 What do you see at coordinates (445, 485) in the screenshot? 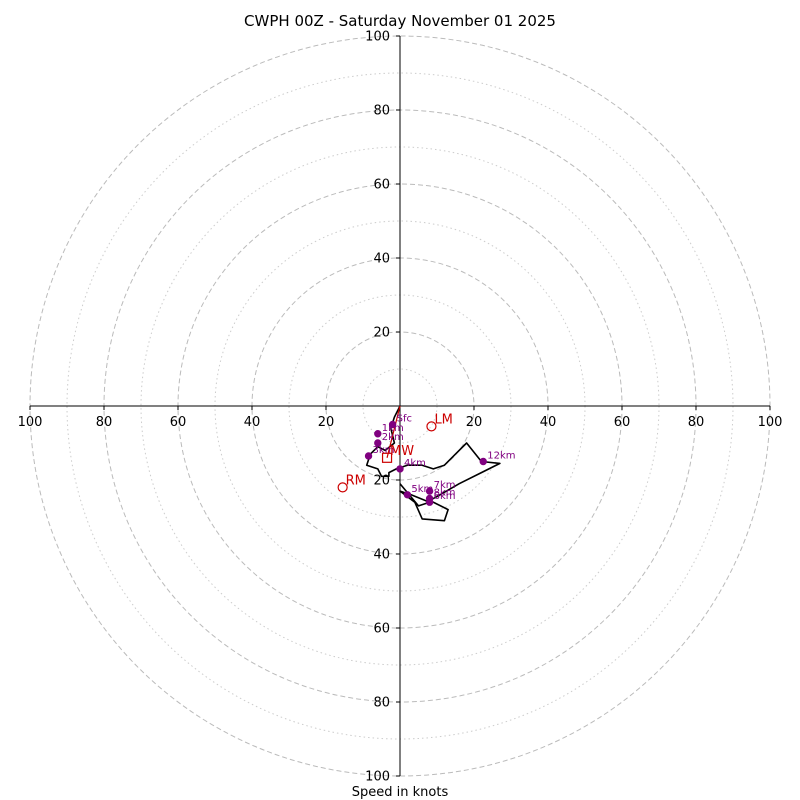
I see `height-label-7: 7km` at bounding box center [445, 485].